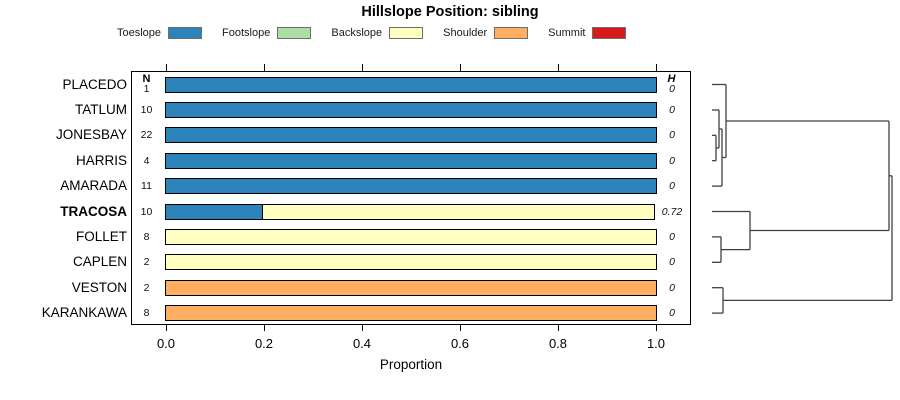 This screenshot has width=900, height=400. What do you see at coordinates (357, 33) in the screenshot?
I see `legend-label: Backslope` at bounding box center [357, 33].